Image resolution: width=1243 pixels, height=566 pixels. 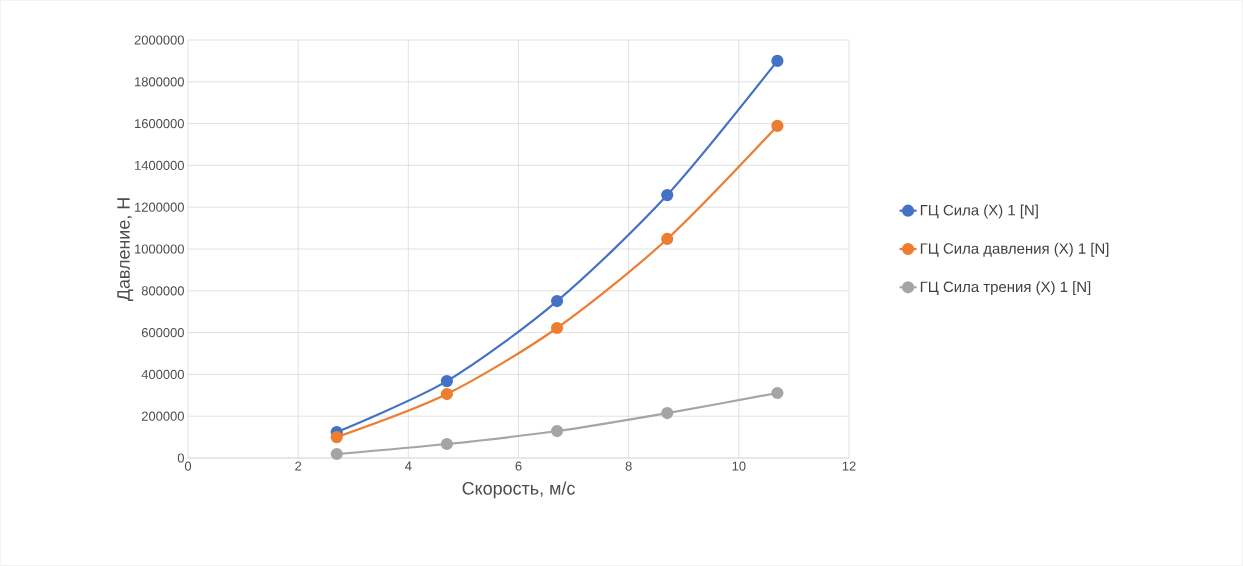 What do you see at coordinates (159, 82) in the screenshot?
I see `y-tick-label: 1800000` at bounding box center [159, 82].